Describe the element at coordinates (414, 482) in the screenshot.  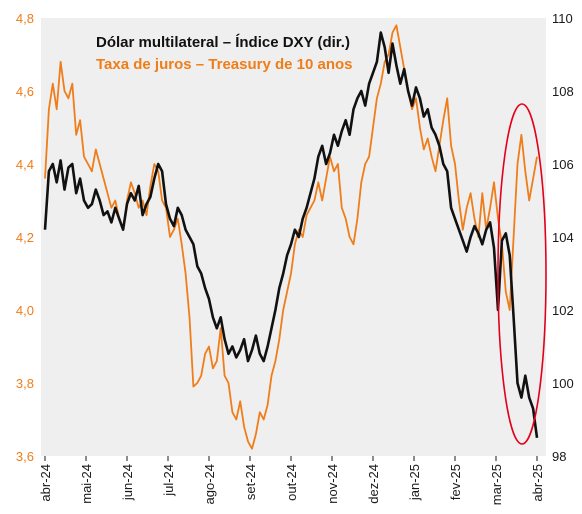
I see `x-tick-label: jan-25` at that location.